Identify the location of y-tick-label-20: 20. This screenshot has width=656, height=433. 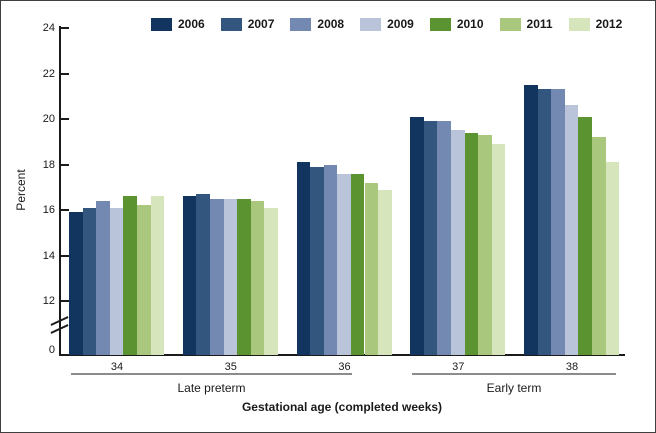
(48, 119).